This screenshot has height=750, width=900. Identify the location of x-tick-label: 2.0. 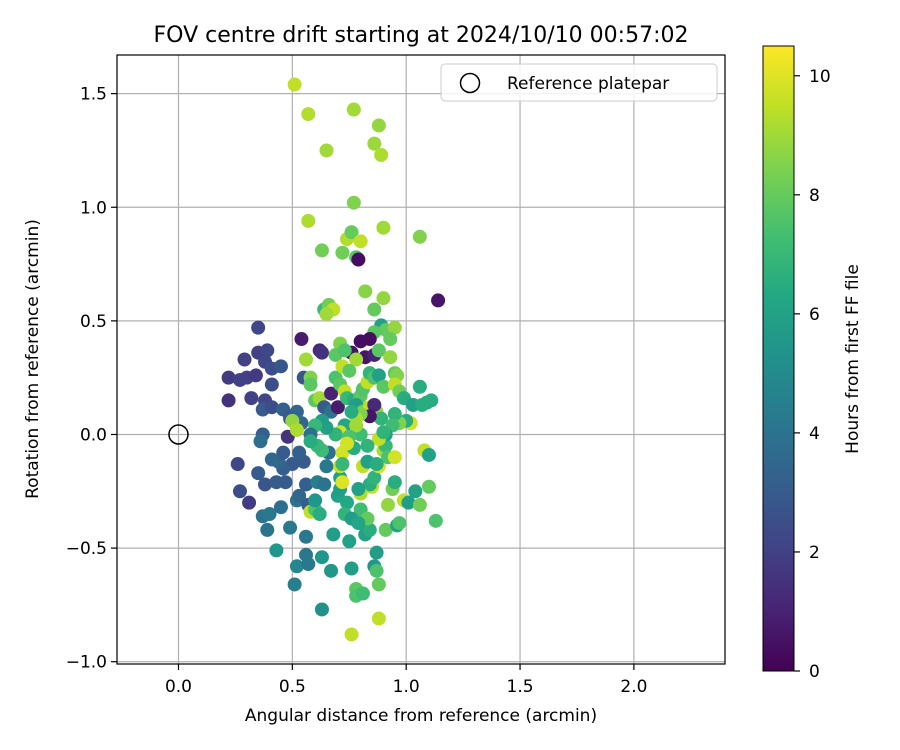
(633, 687).